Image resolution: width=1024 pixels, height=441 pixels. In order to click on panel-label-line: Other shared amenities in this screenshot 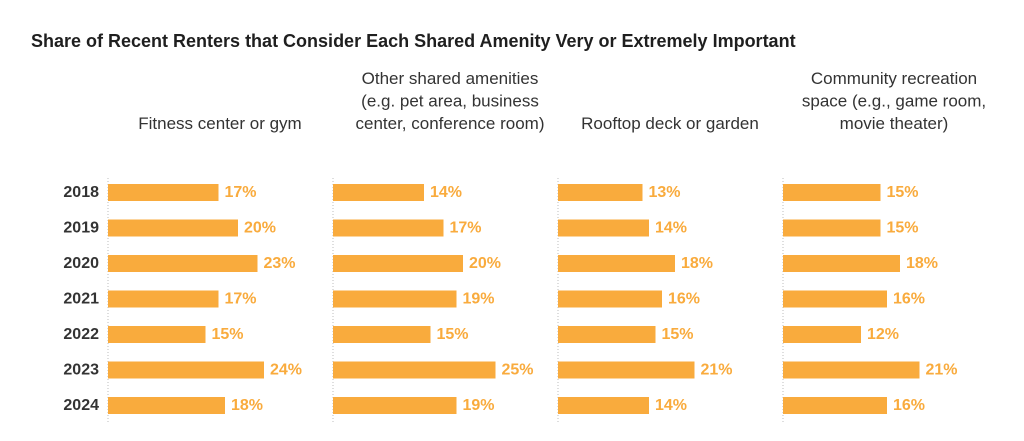, I will do `click(450, 78)`.